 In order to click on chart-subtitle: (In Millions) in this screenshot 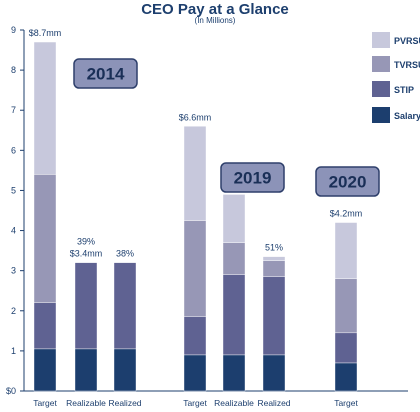, I will do `click(215, 20)`.